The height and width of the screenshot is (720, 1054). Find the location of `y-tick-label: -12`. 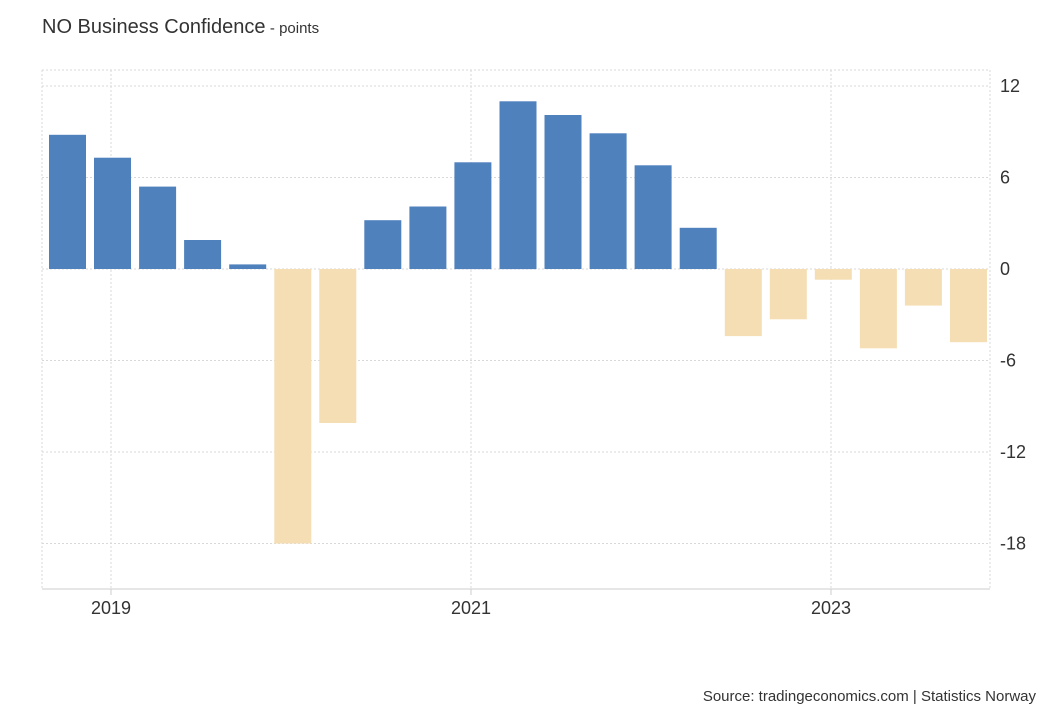

y-tick-label: -12 is located at coordinates (1013, 452).